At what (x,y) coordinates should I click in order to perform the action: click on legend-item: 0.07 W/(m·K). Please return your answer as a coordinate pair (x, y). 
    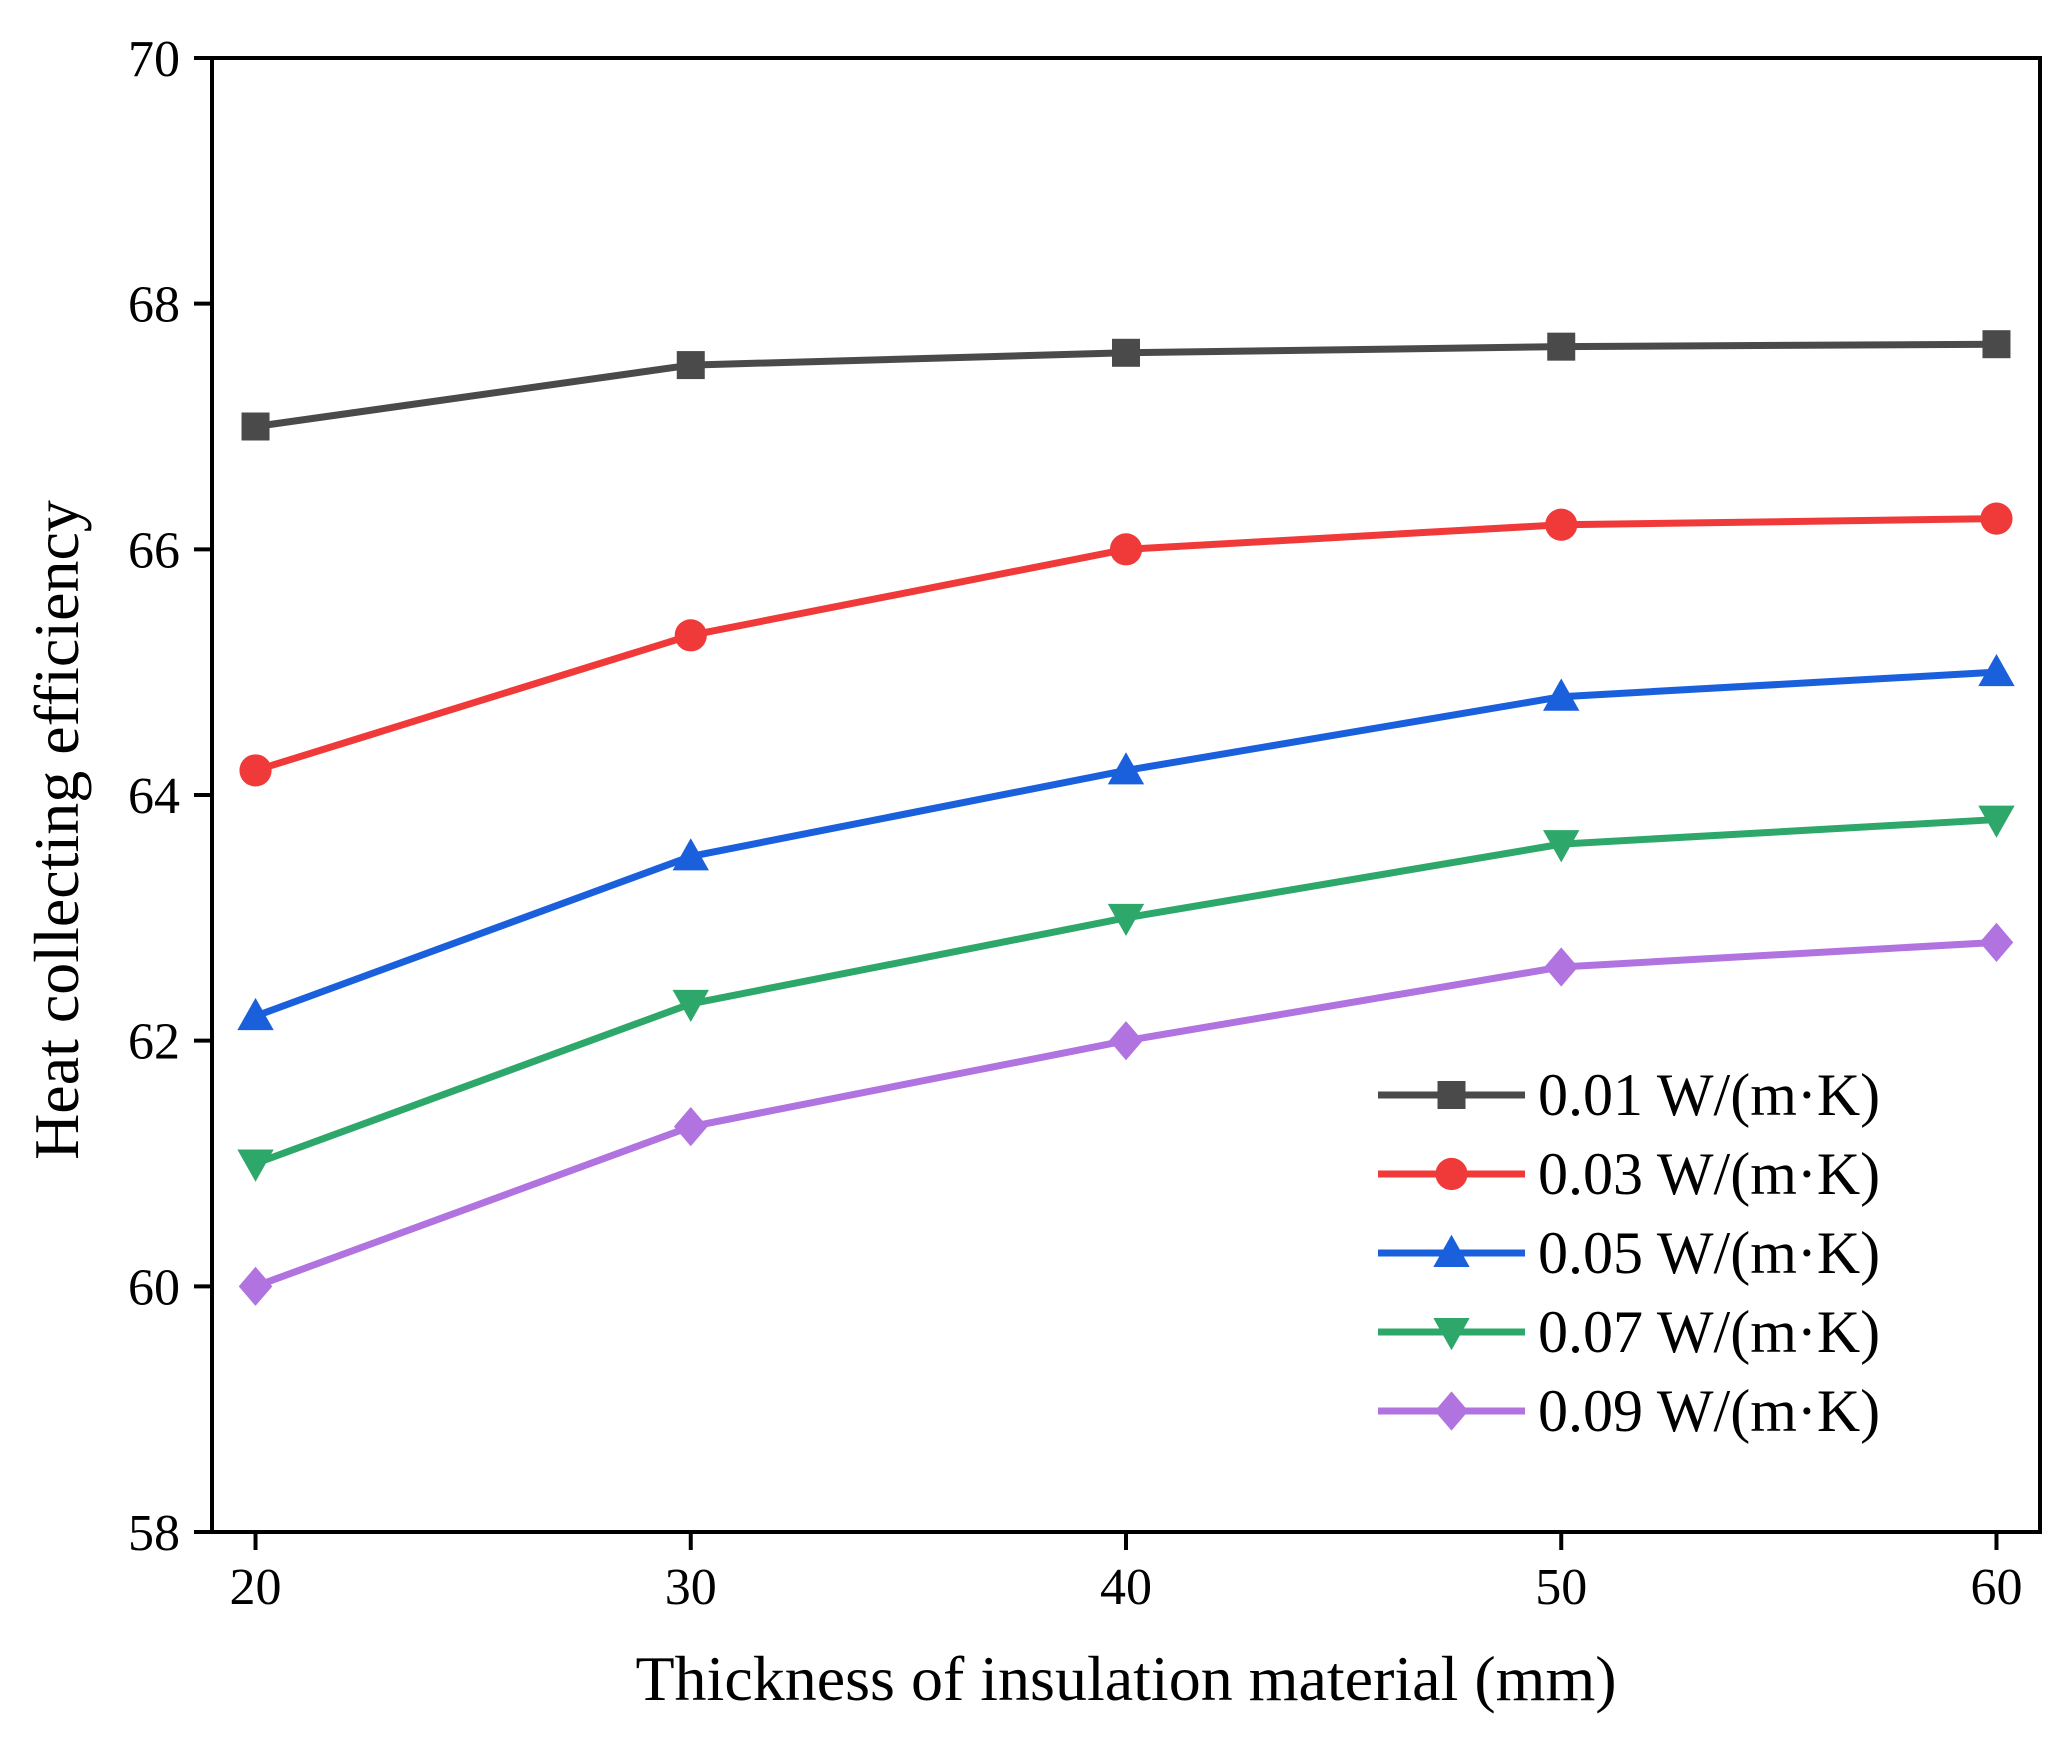
    Looking at the image, I should click on (1629, 1332).